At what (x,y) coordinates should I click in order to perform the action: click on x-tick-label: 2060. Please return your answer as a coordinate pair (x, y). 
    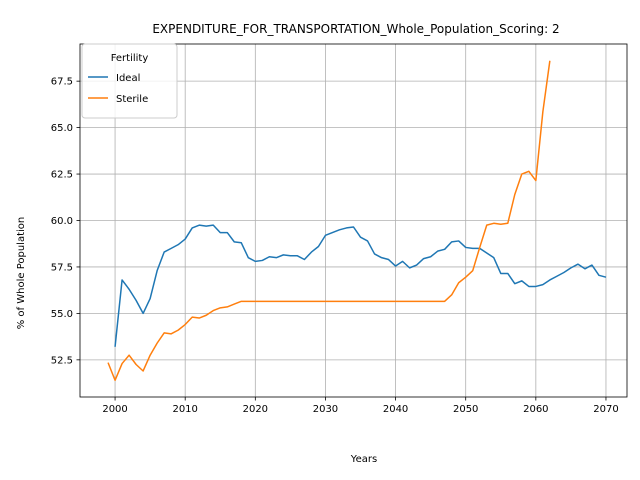
    Looking at the image, I should click on (535, 409).